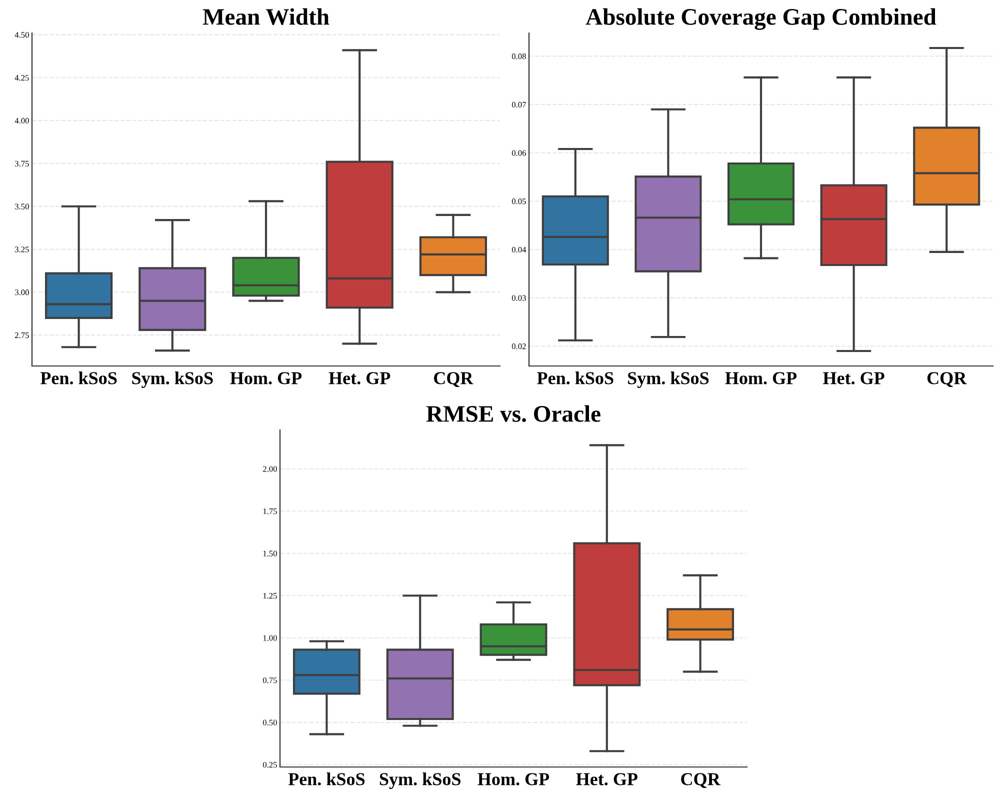 This screenshot has width=994, height=797. Describe the element at coordinates (269, 680) in the screenshot. I see `y-tick-label: 0.75` at that location.